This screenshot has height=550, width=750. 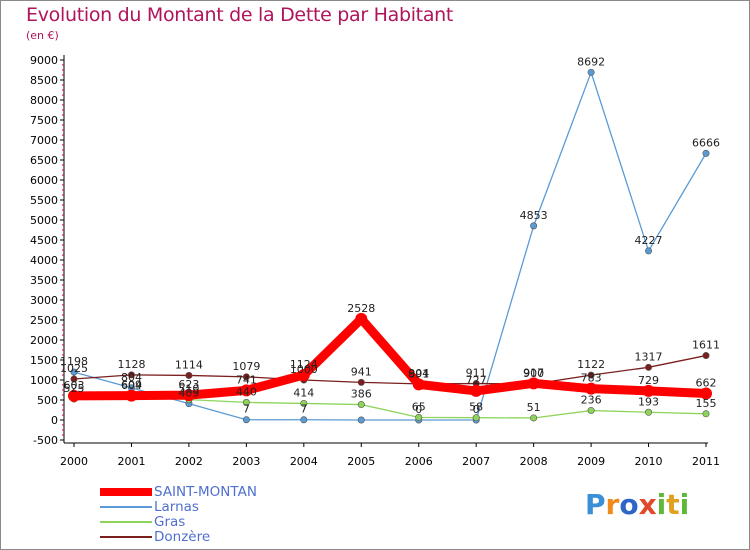 I want to click on data-label: 941, so click(x=361, y=371).